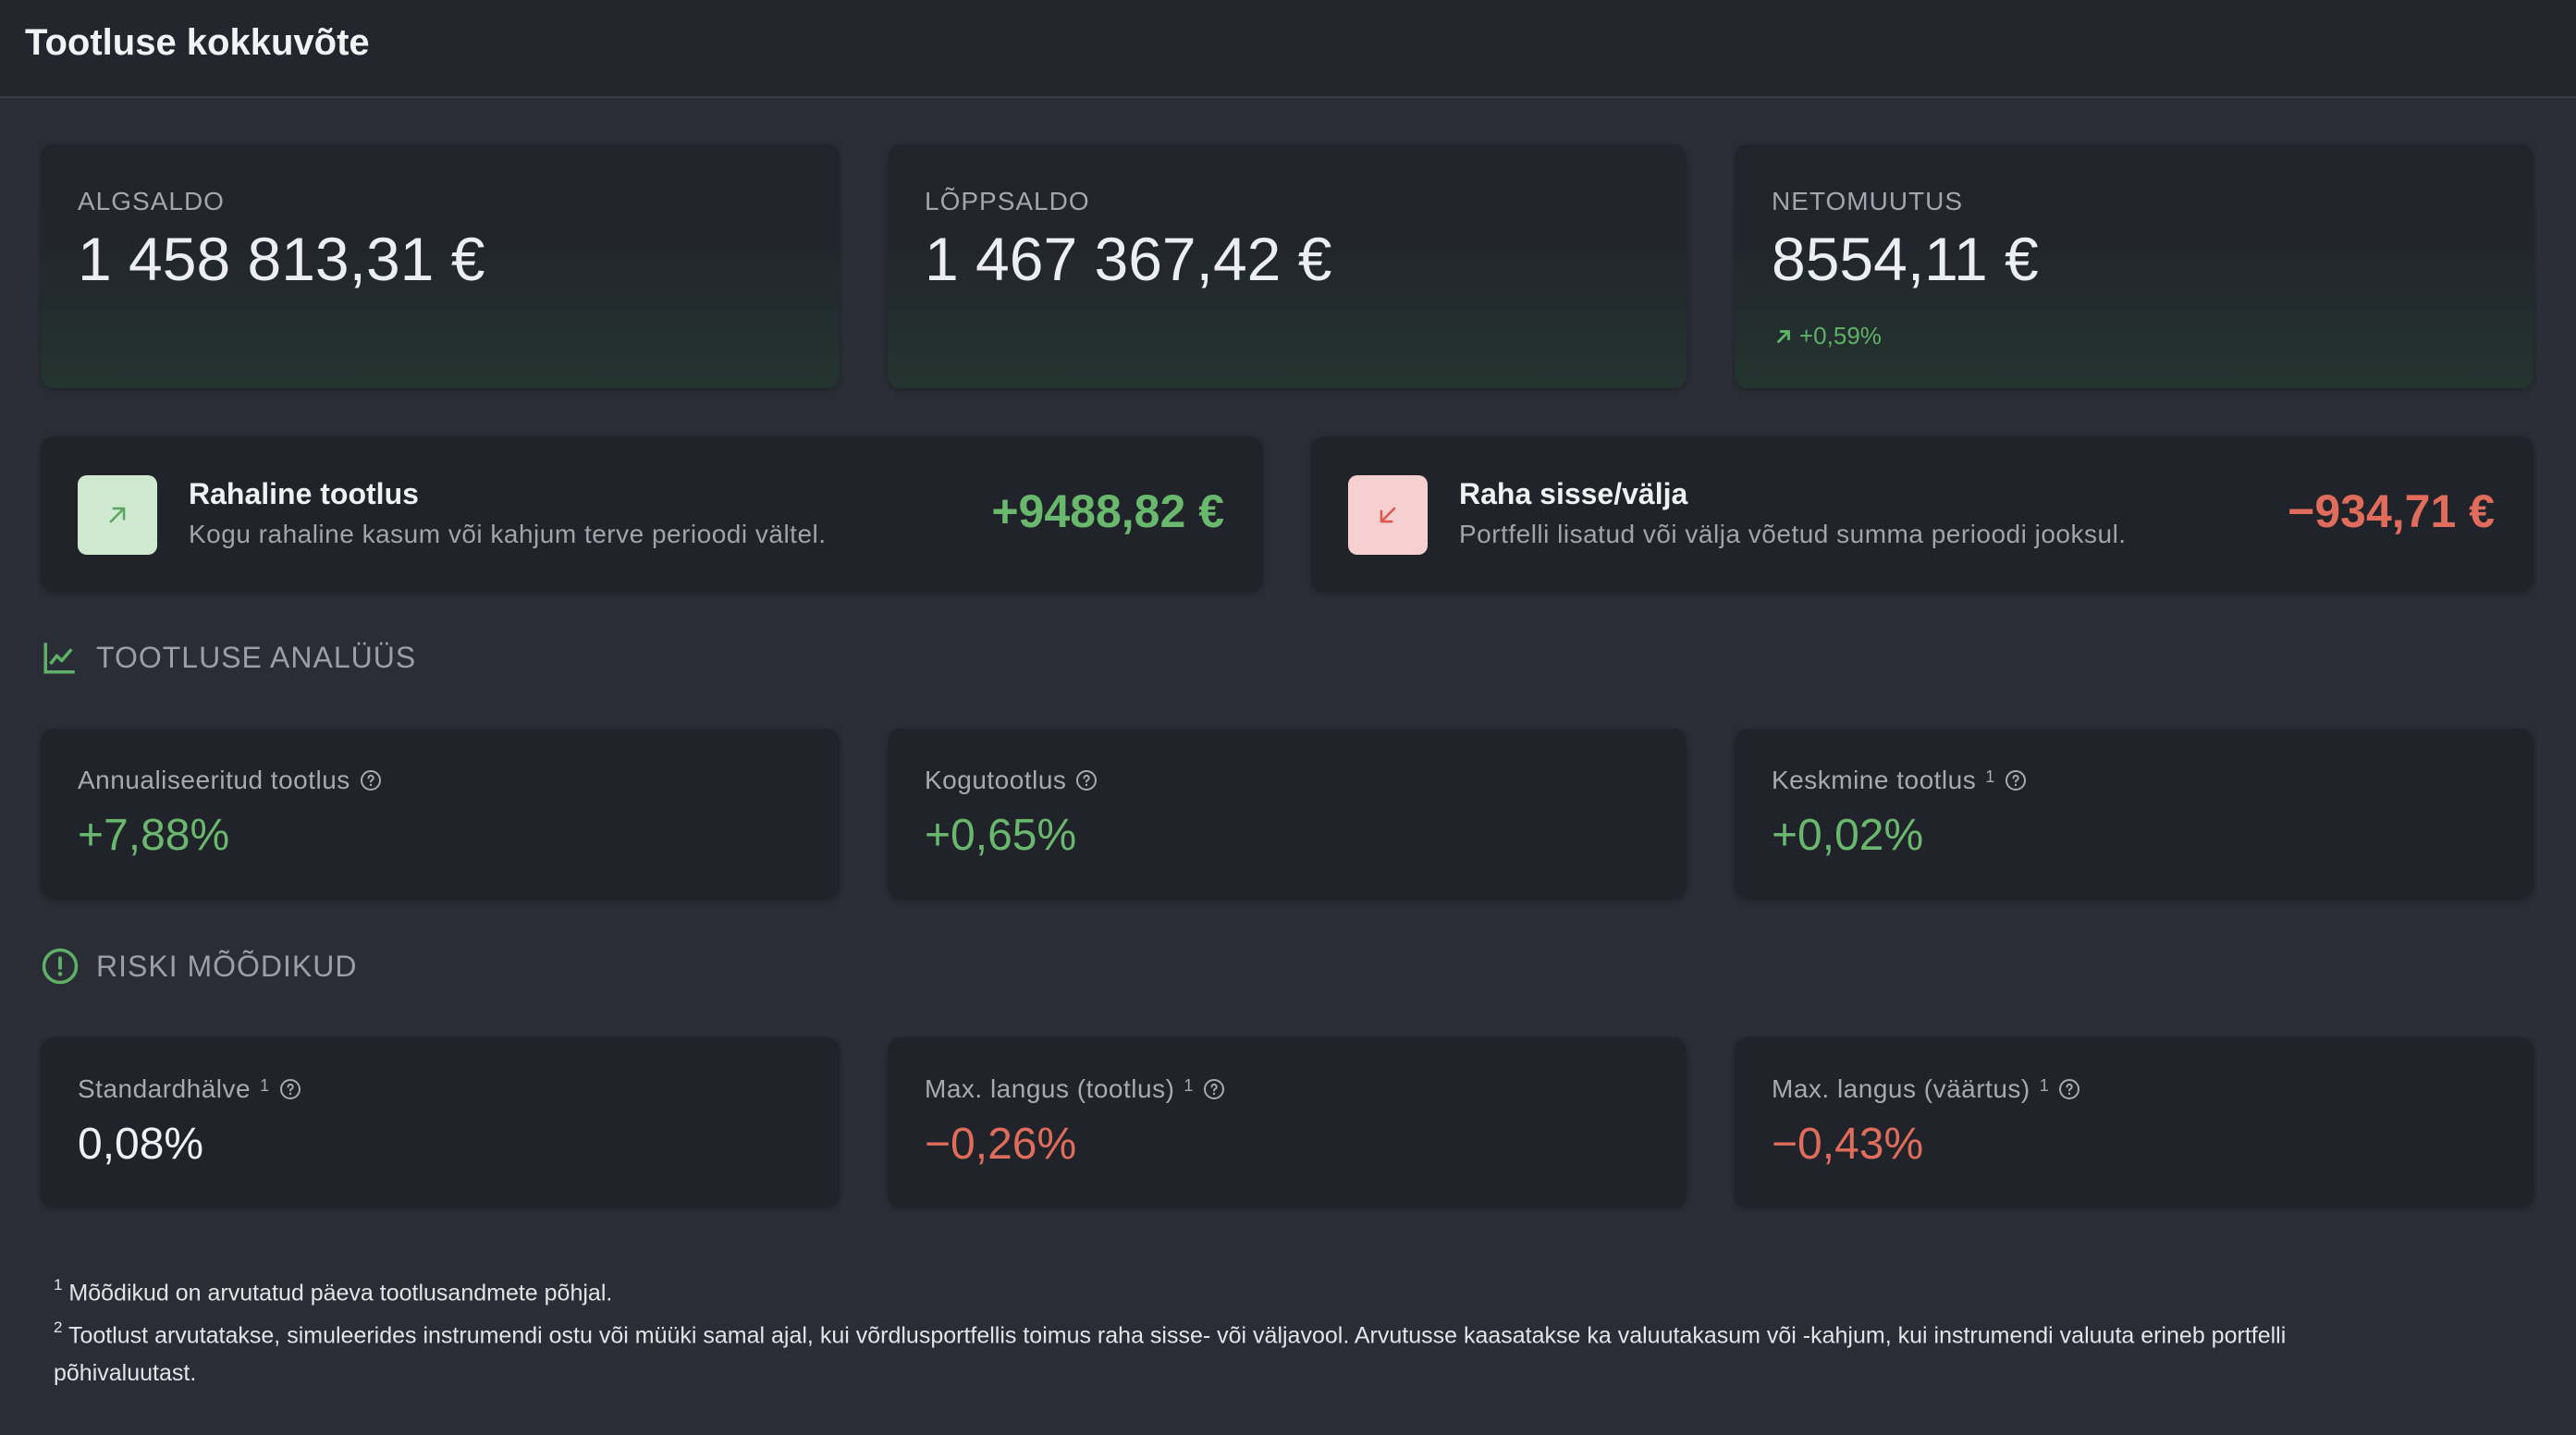 This screenshot has height=1435, width=2576. I want to click on arrow-down-left-icon, so click(1388, 515).